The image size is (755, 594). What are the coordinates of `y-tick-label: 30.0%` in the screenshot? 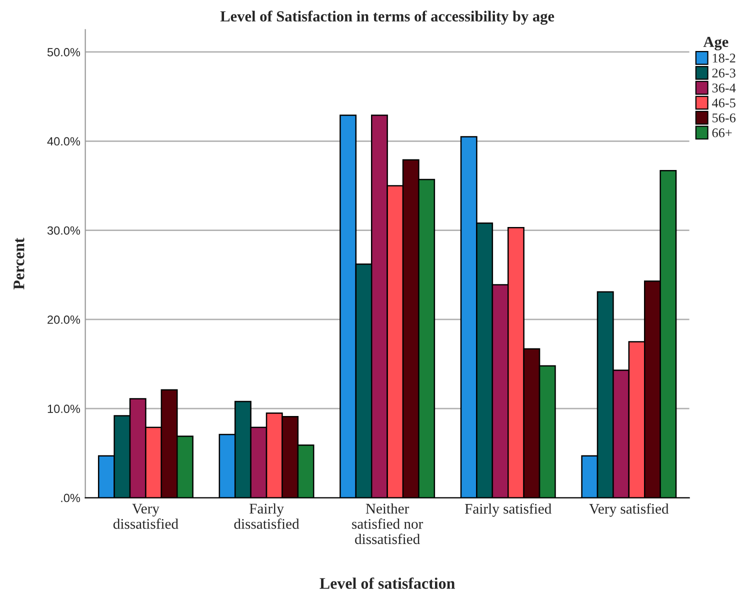 It's located at (63, 230).